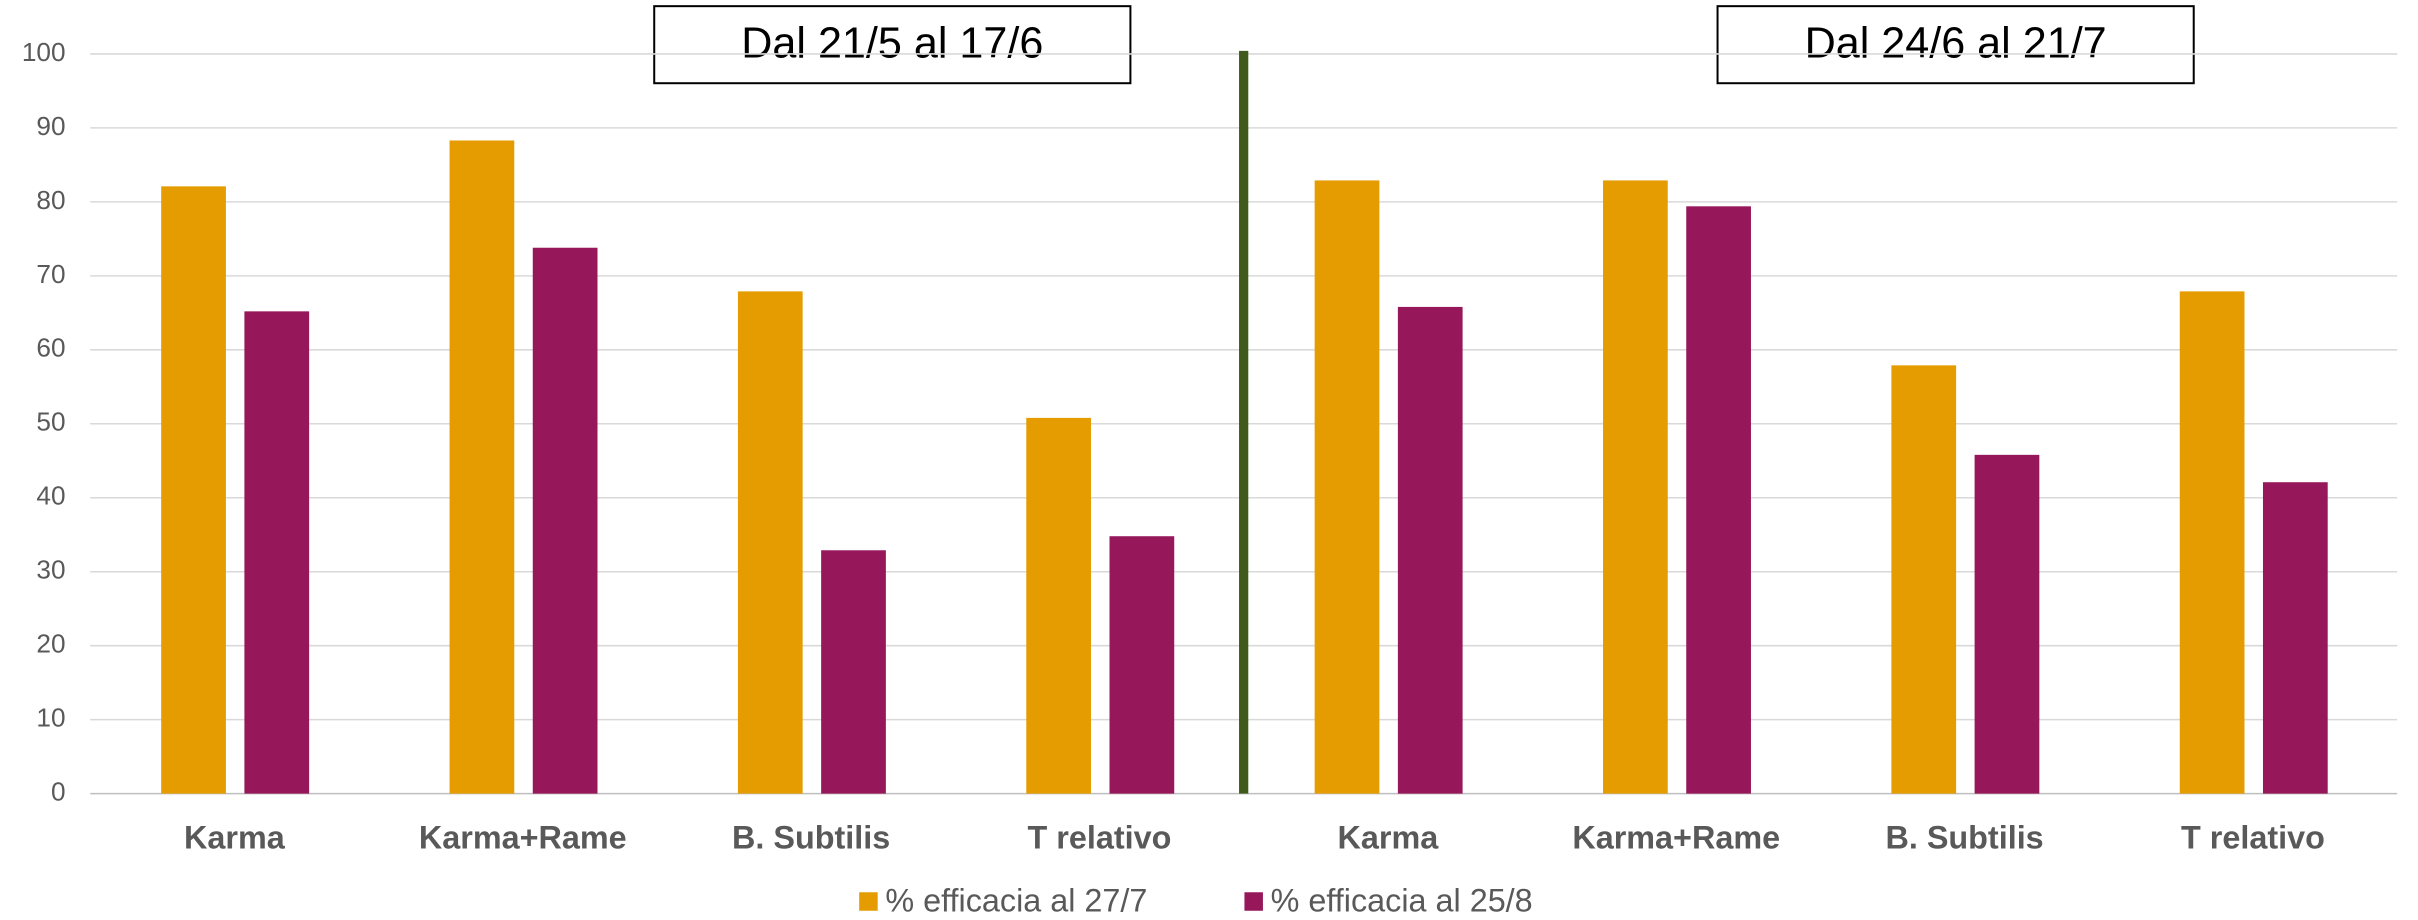 The height and width of the screenshot is (920, 2418). What do you see at coordinates (50, 496) in the screenshot?
I see `y-tick-label: 40` at bounding box center [50, 496].